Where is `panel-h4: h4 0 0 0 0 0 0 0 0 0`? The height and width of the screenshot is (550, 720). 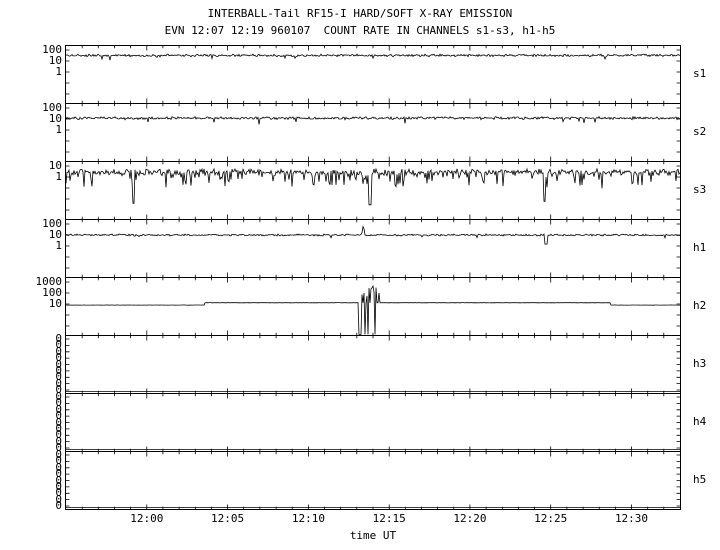
panel-h4: h4 0 0 0 0 0 0 0 0 0 is located at coordinates (380, 422).